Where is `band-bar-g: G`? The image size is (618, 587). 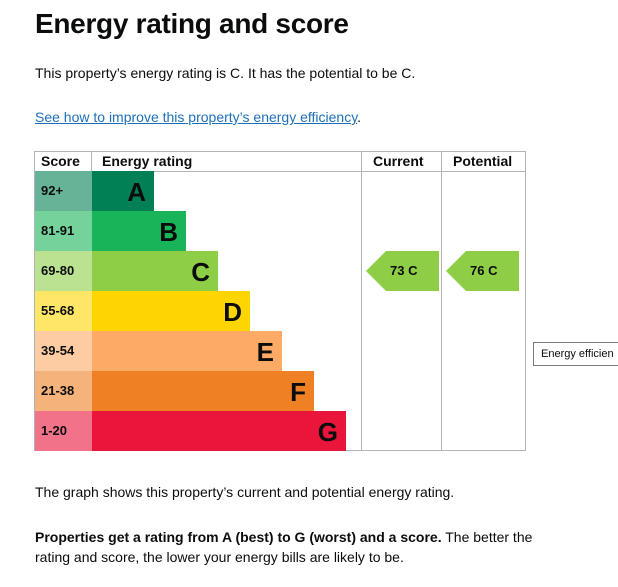
band-bar-g: G is located at coordinates (219, 431).